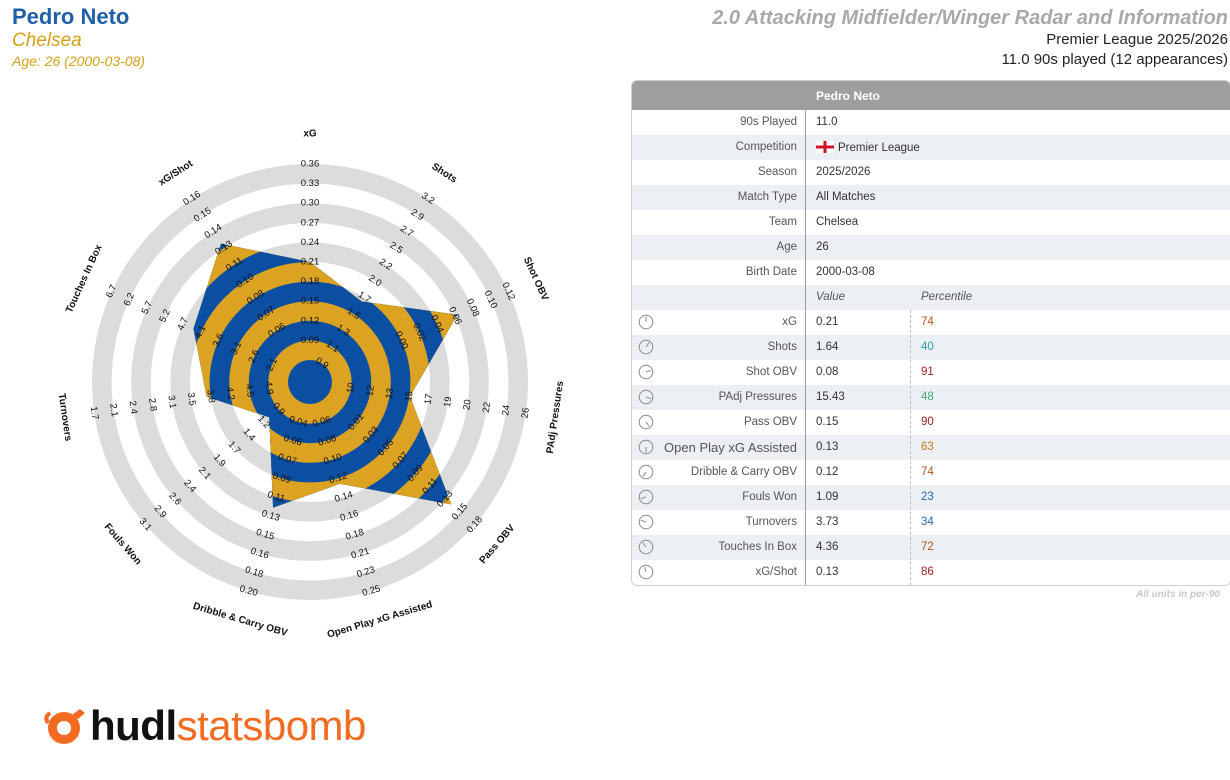 The height and width of the screenshot is (780, 1230). What do you see at coordinates (191, 399) in the screenshot?
I see `radar-tick-label: 3.5` at bounding box center [191, 399].